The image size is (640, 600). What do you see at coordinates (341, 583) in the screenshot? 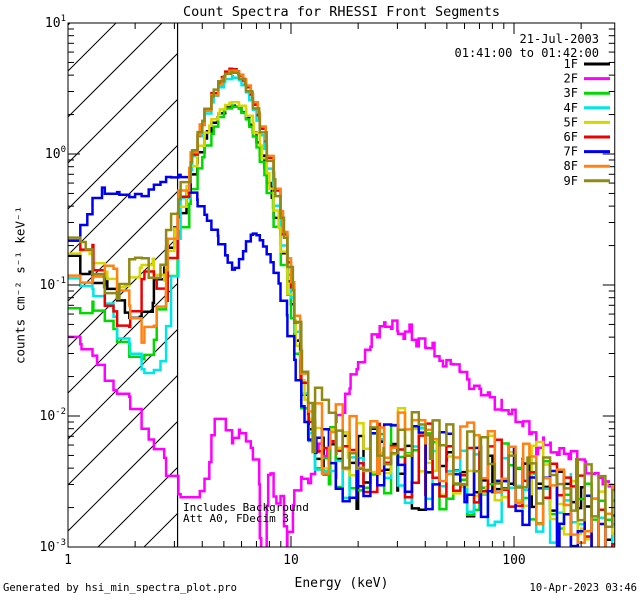
I see `x-axis-label: Energy (keV)` at bounding box center [341, 583].